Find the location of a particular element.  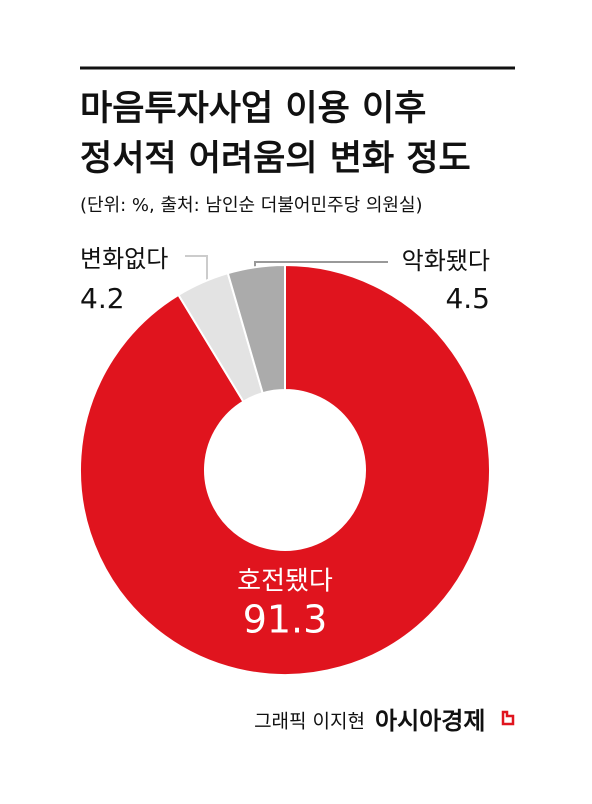

slice-label: 변화없다 is located at coordinates (124, 259).